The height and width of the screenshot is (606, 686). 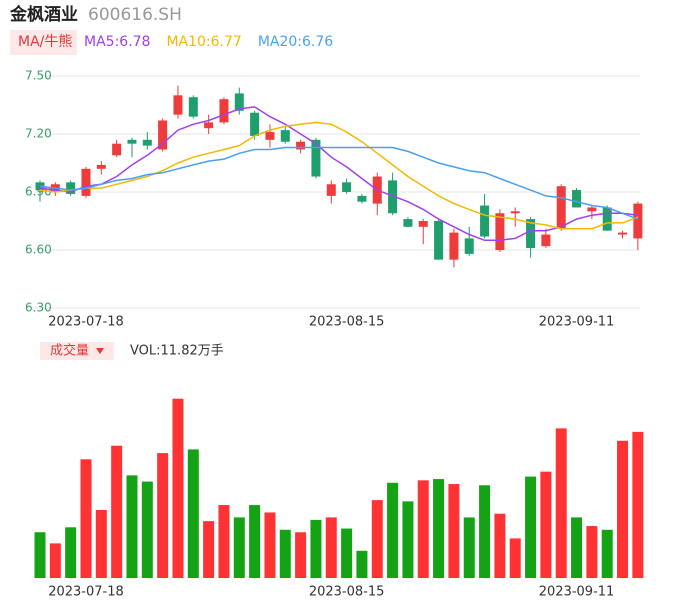 I want to click on y-tick-label: 6.60, so click(x=38, y=250).